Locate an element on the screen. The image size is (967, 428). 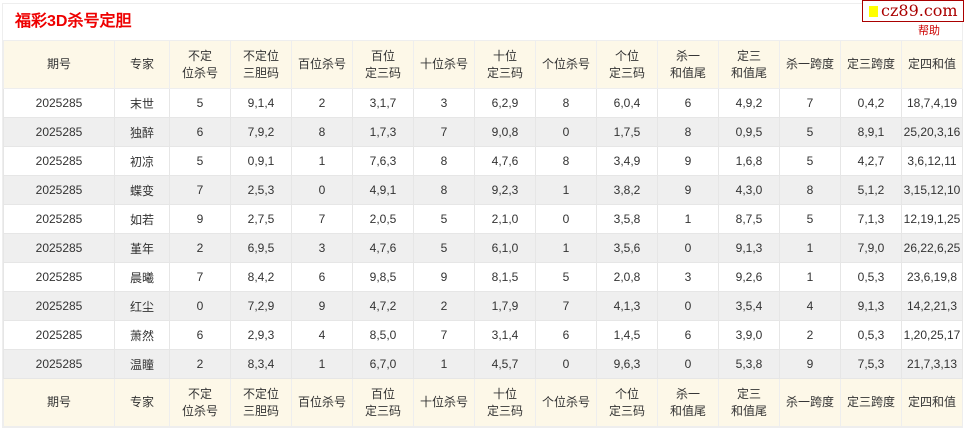
table-cell: 8,3,4 is located at coordinates (261, 364).